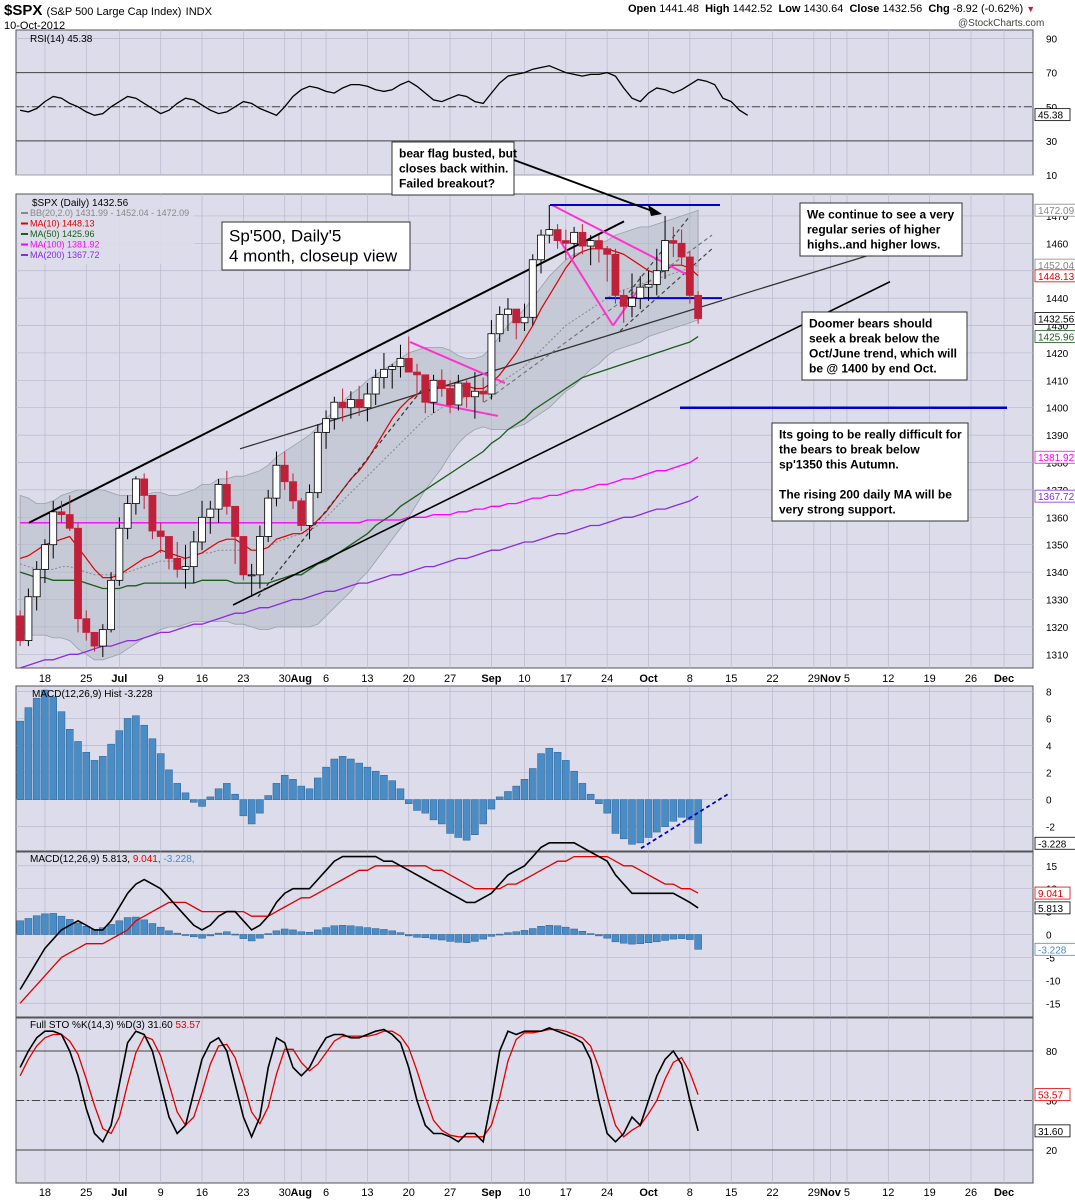 The height and width of the screenshot is (1200, 1075). Describe the element at coordinates (313, 256) in the screenshot. I see `chart-title-box-line: 4 month, closeup view` at that location.